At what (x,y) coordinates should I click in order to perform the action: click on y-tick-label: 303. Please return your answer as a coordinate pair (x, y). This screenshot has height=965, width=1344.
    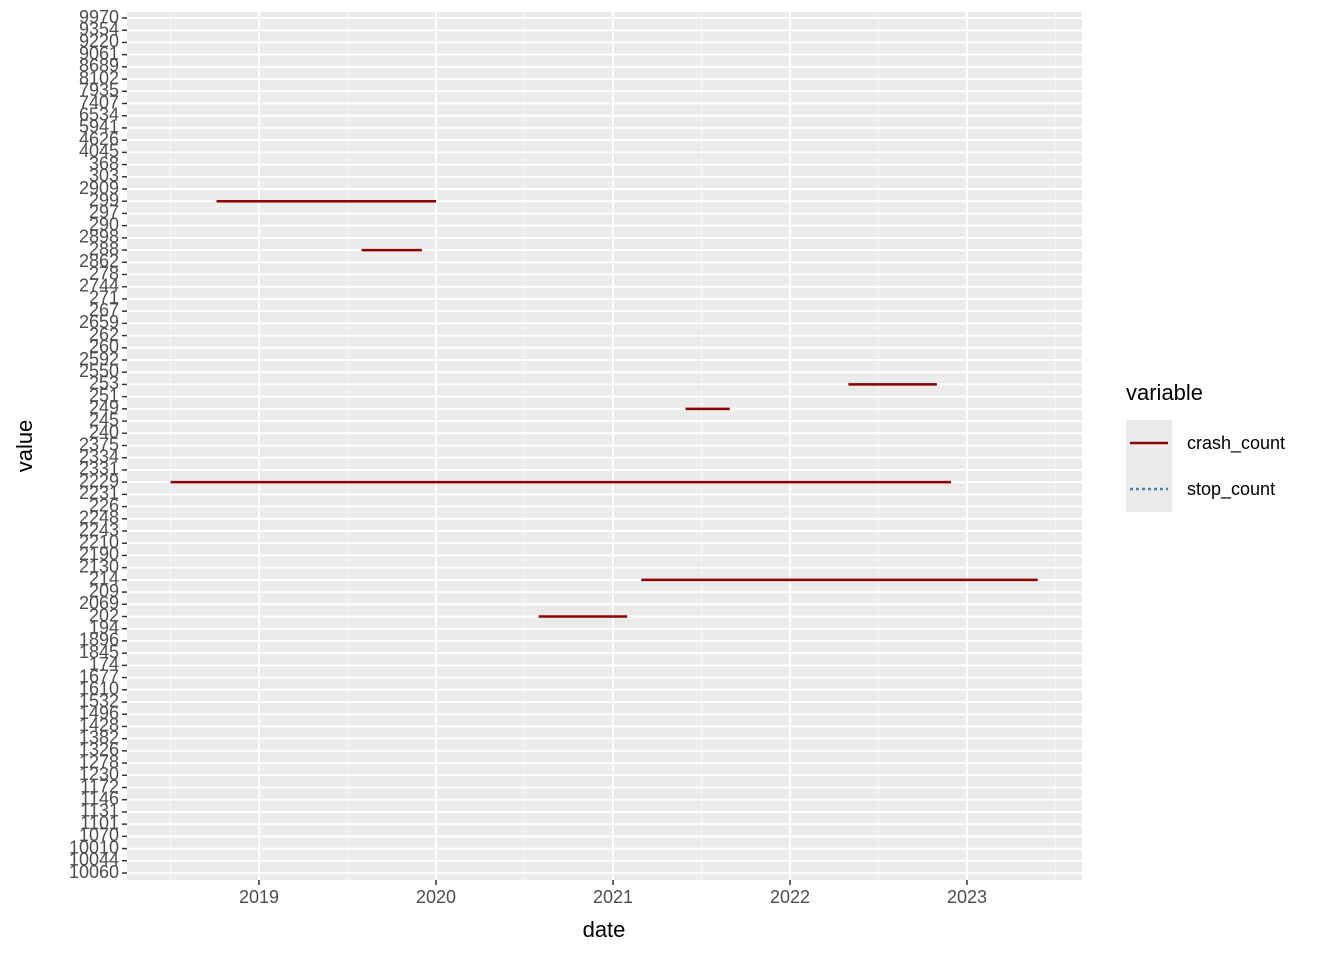
    Looking at the image, I should click on (104, 176).